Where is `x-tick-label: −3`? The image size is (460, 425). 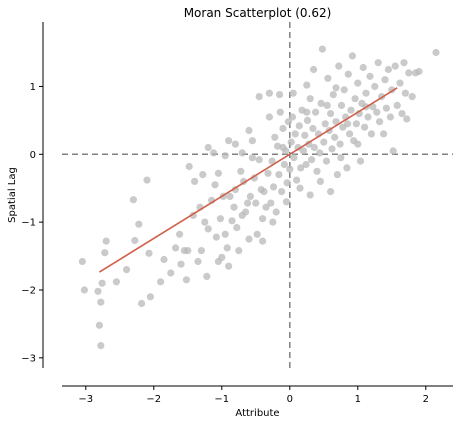 x-tick-label: −3 is located at coordinates (85, 399).